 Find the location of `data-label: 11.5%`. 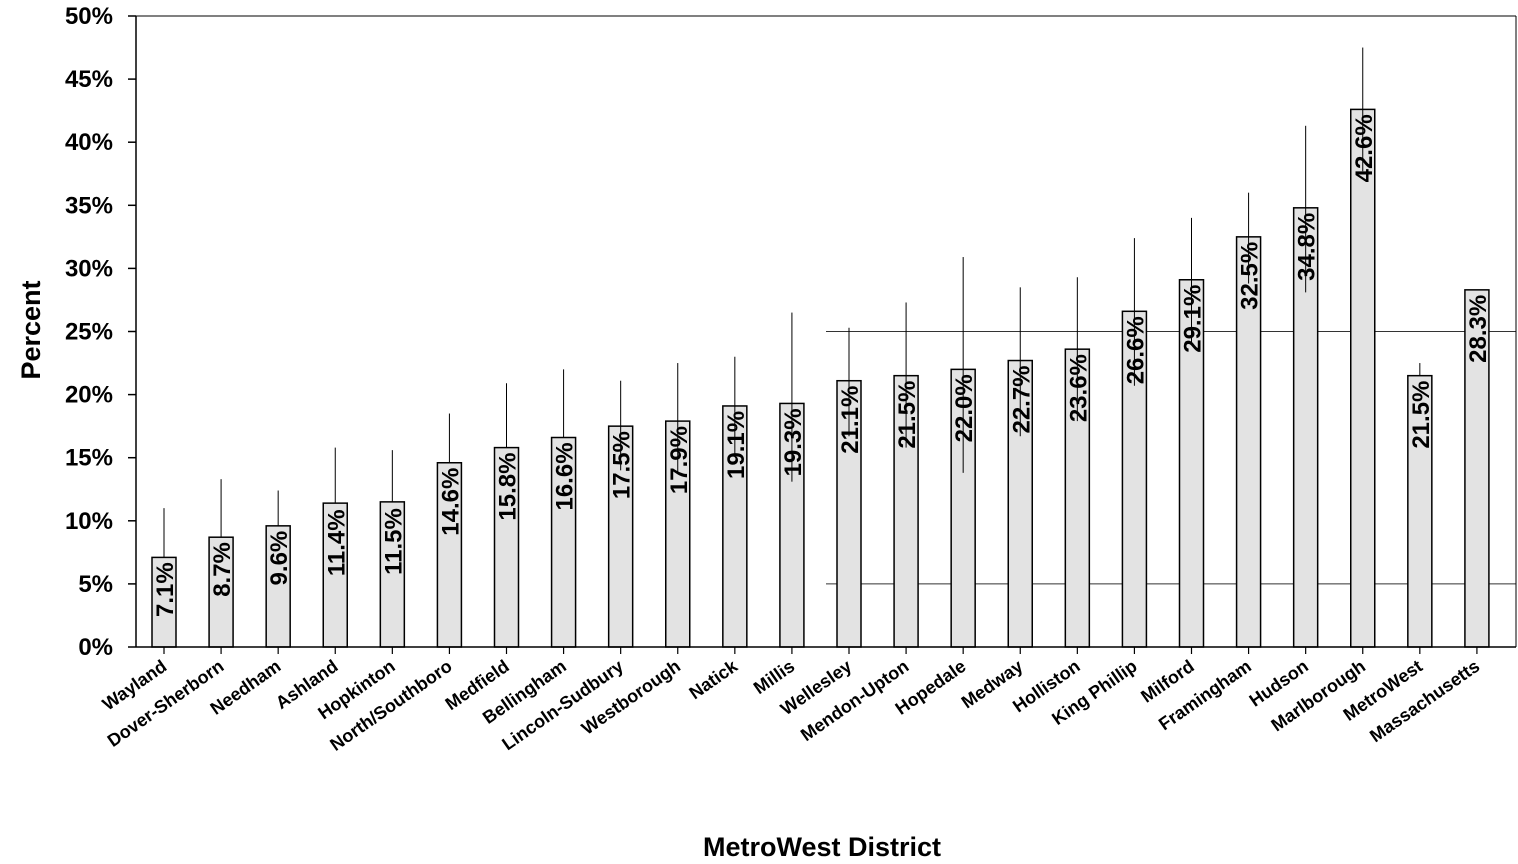

data-label: 11.5% is located at coordinates (393, 541).